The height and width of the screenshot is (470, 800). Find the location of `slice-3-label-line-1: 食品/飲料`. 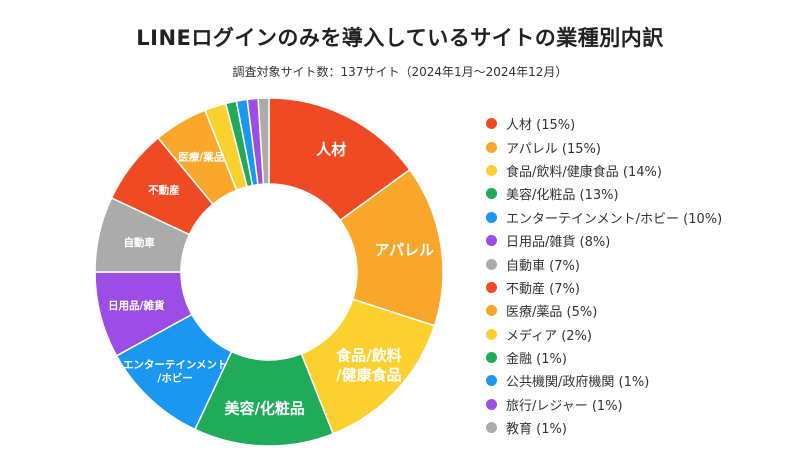

slice-3-label-line-1: 食品/飲料 is located at coordinates (368, 356).